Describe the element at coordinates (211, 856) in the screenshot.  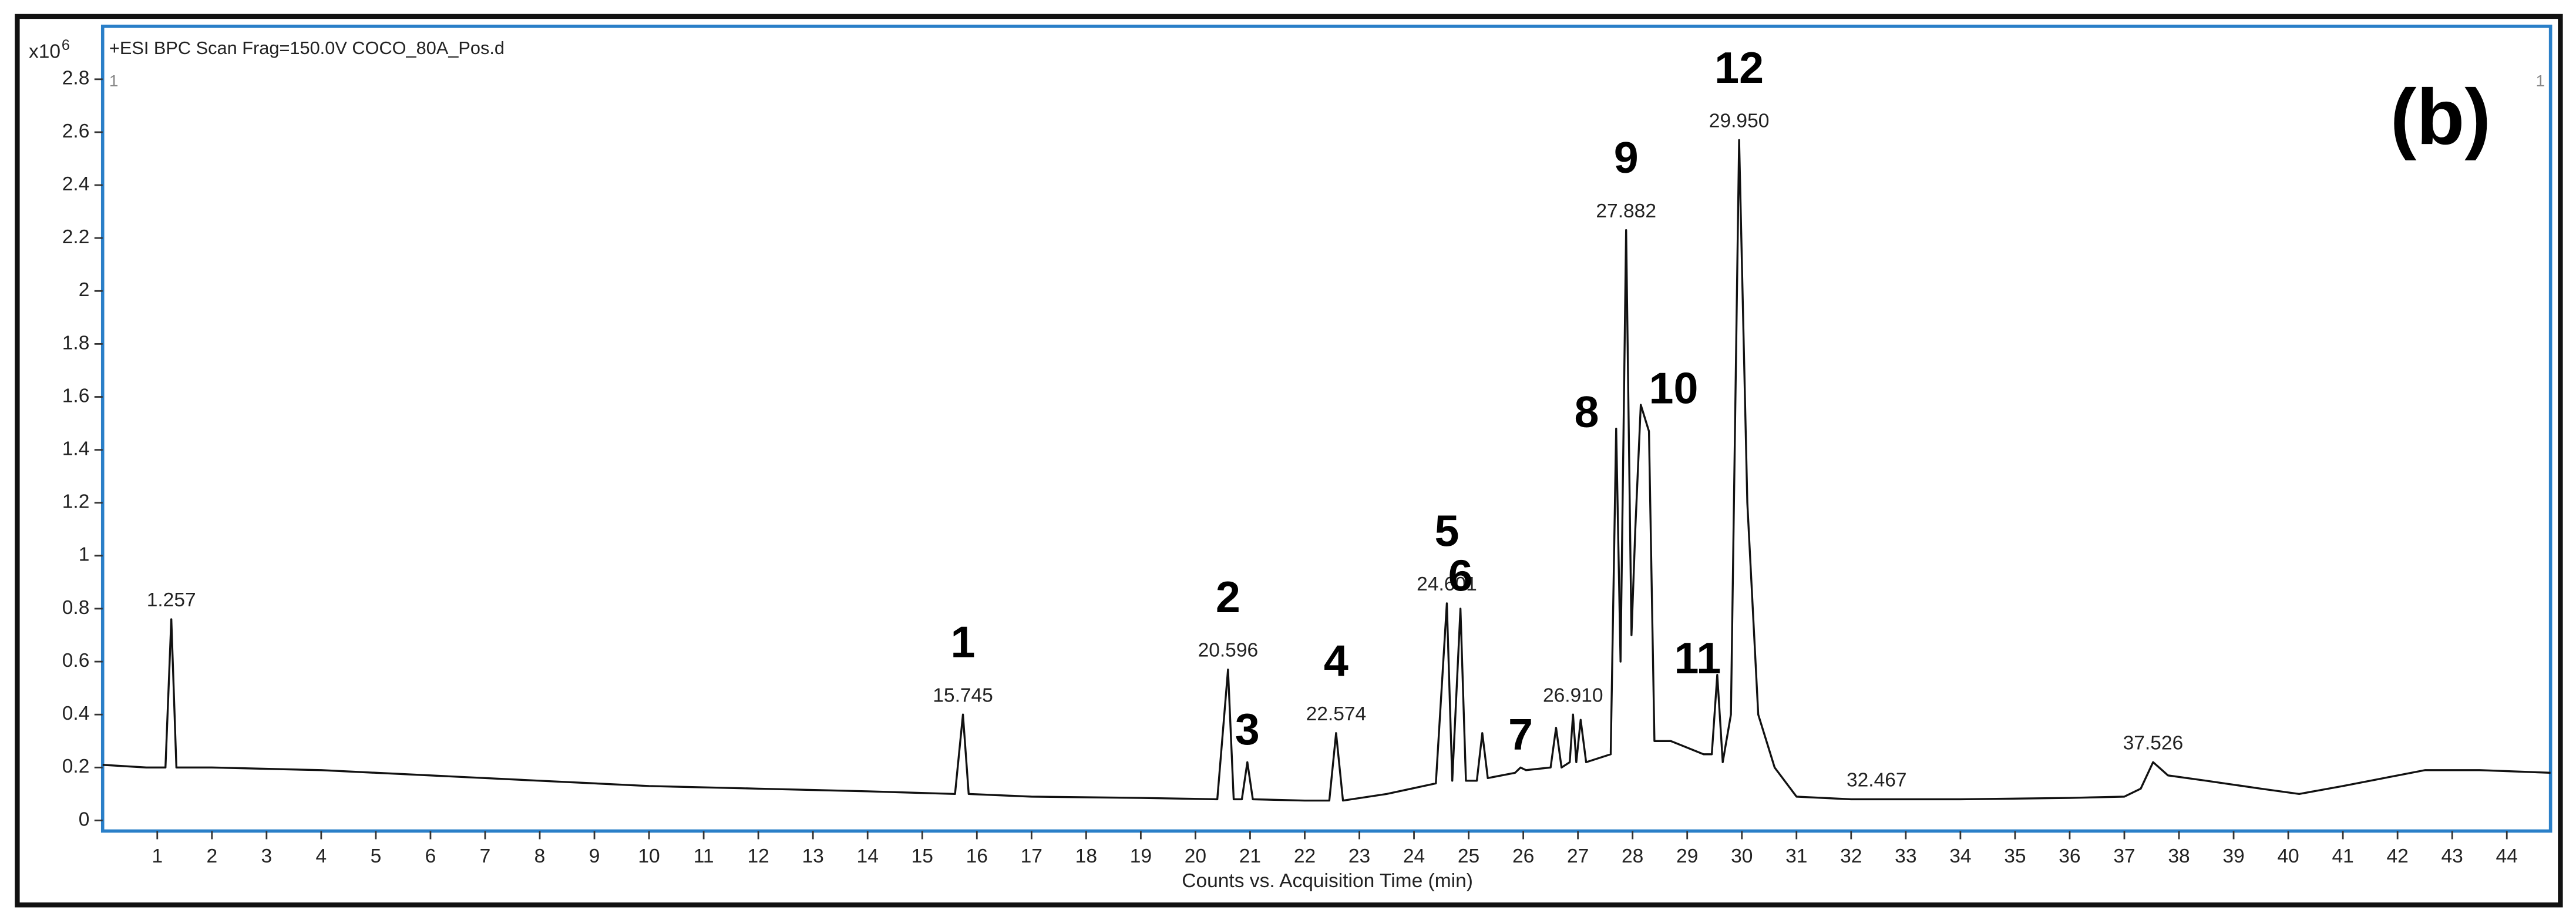
I see `x-tick-label: 2` at that location.